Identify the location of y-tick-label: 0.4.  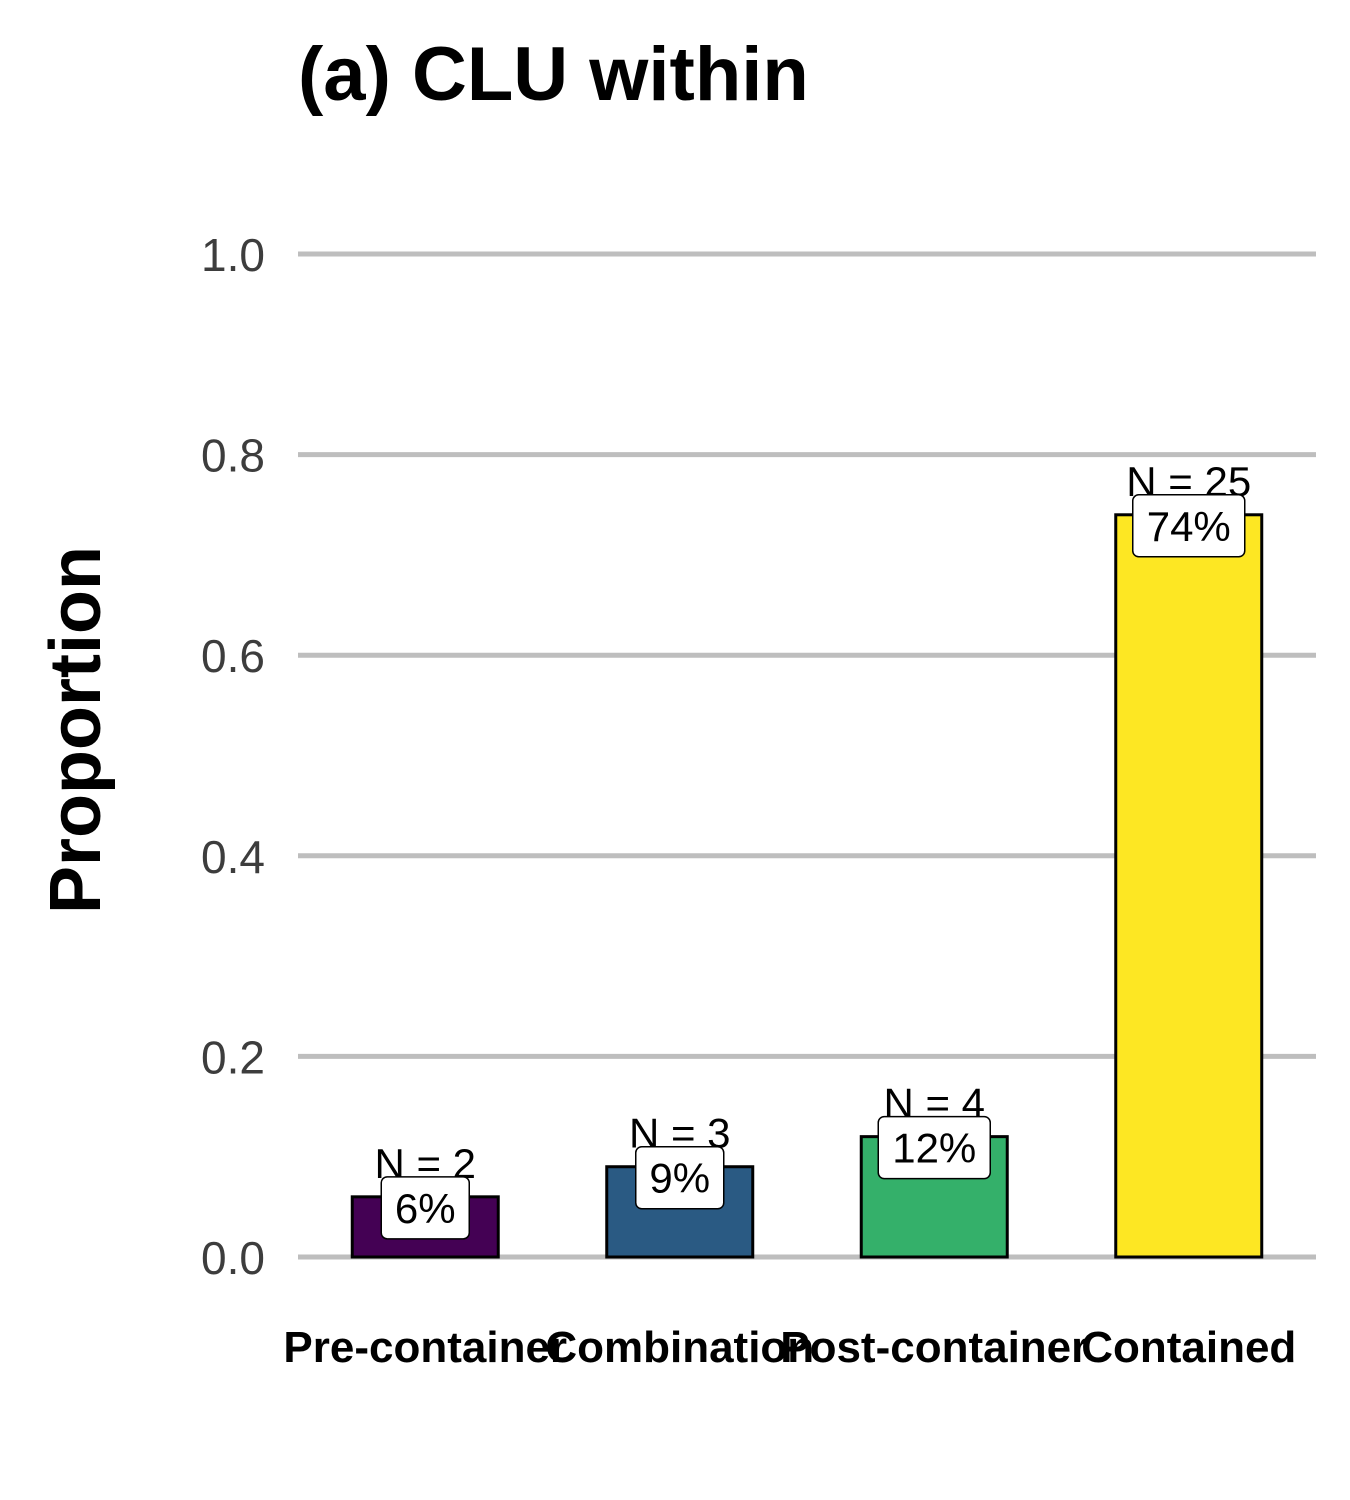
(233, 857).